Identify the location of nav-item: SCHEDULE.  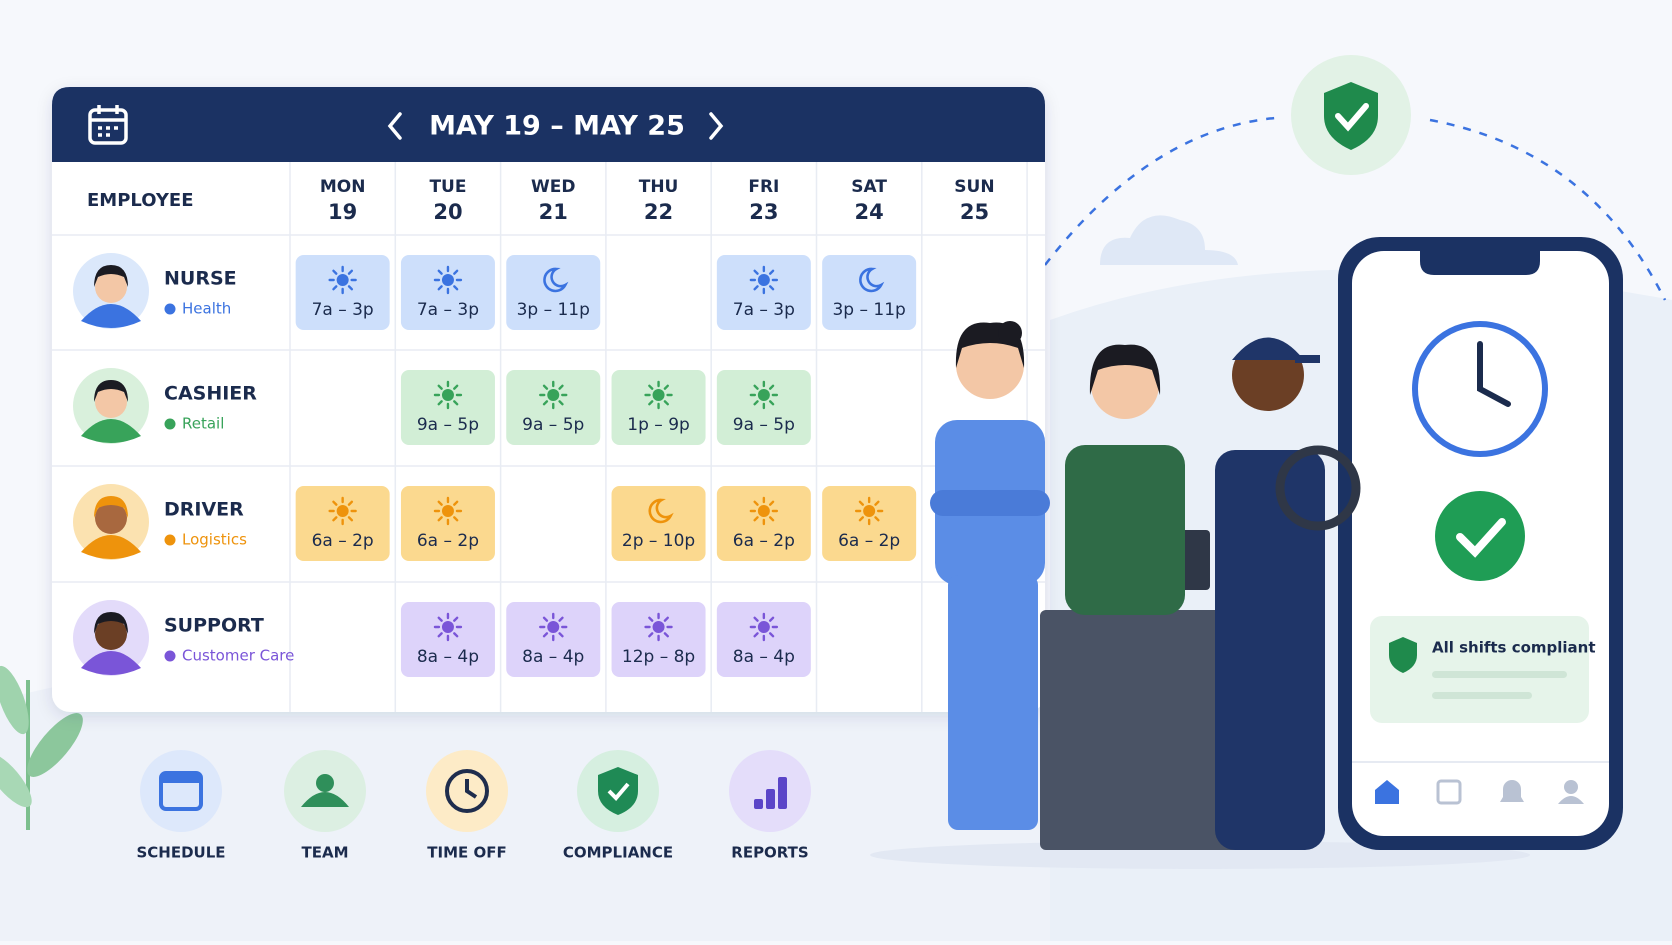
(181, 806).